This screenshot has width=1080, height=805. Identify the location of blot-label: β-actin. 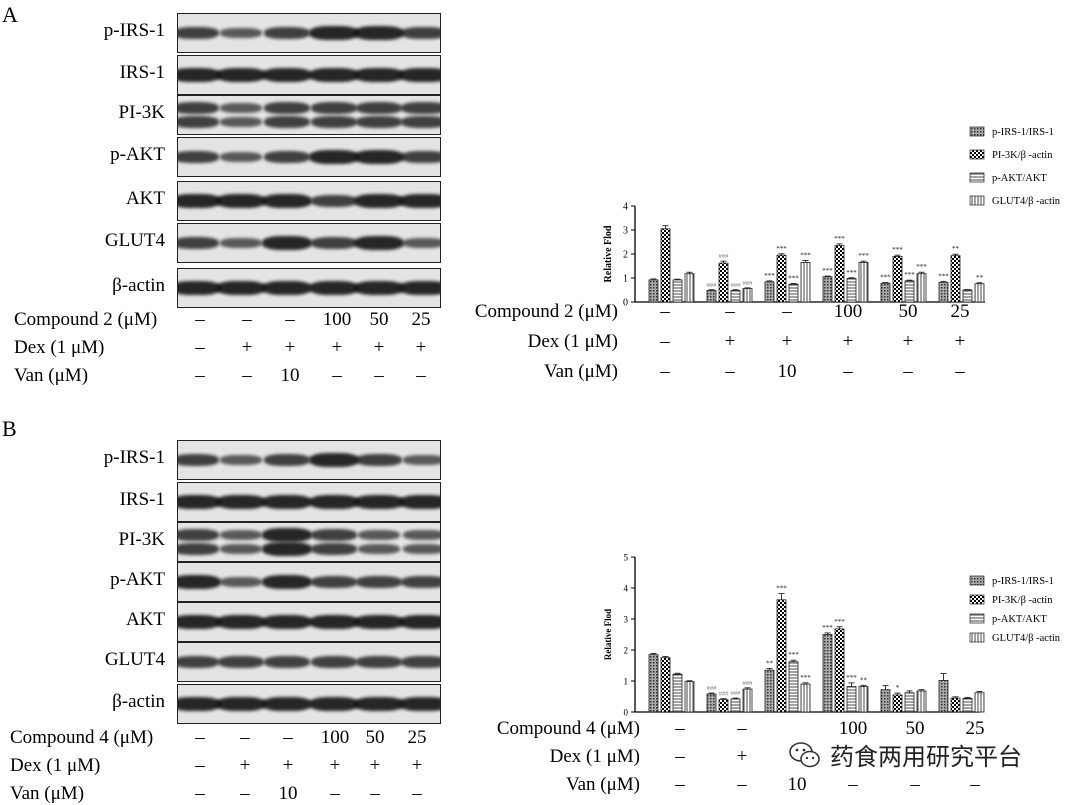
(138, 285).